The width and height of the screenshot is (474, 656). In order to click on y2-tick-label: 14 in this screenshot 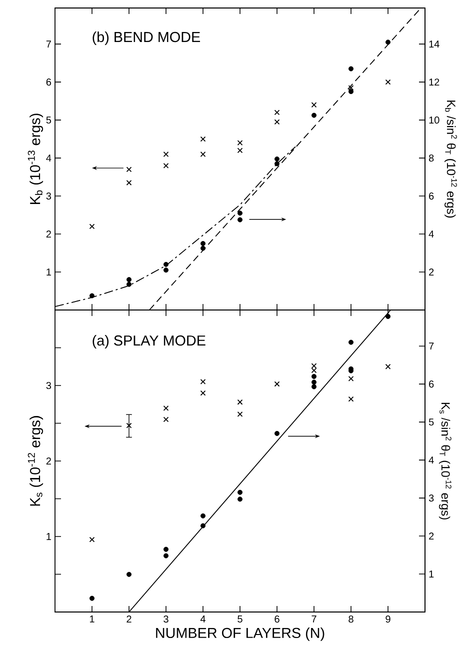, I will do `click(434, 44)`.